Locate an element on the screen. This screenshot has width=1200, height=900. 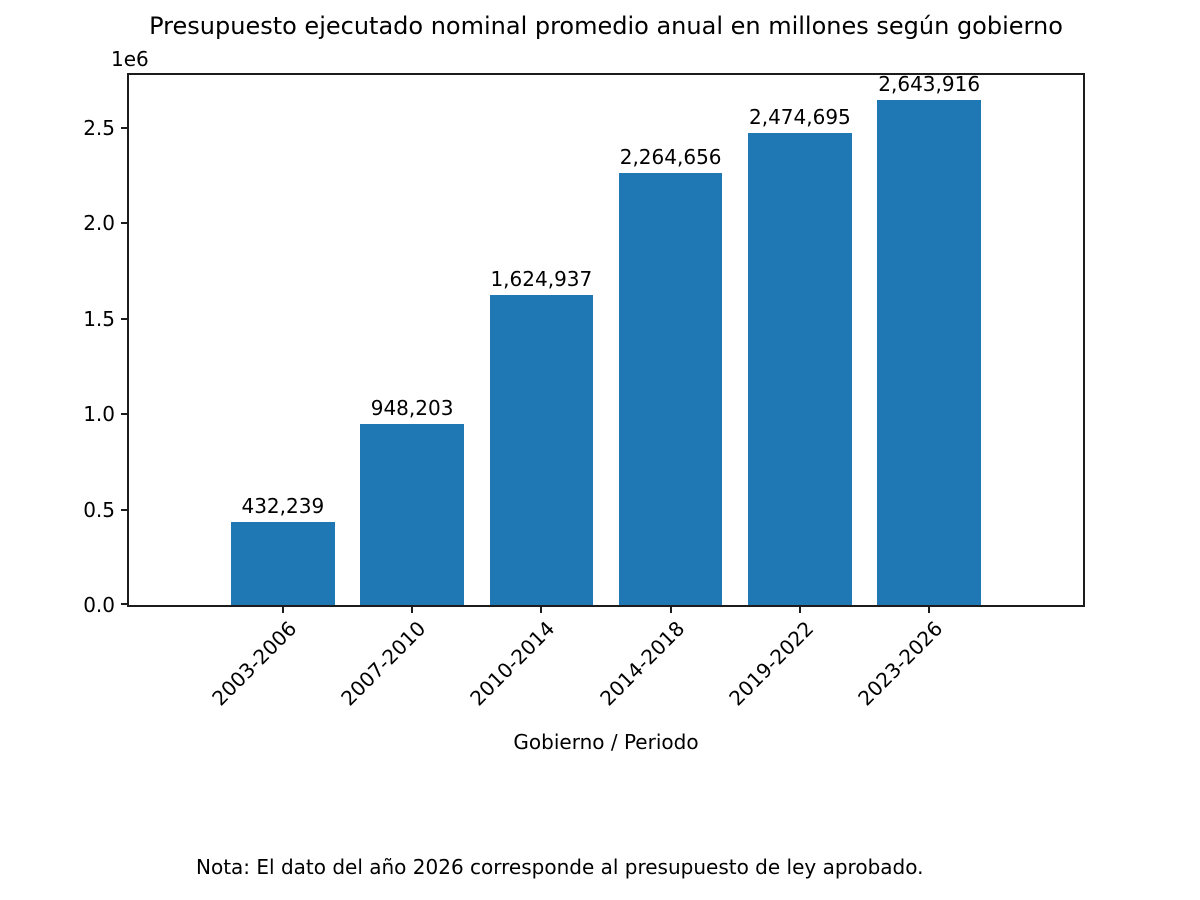
bar-2007-2010 is located at coordinates (412, 514).